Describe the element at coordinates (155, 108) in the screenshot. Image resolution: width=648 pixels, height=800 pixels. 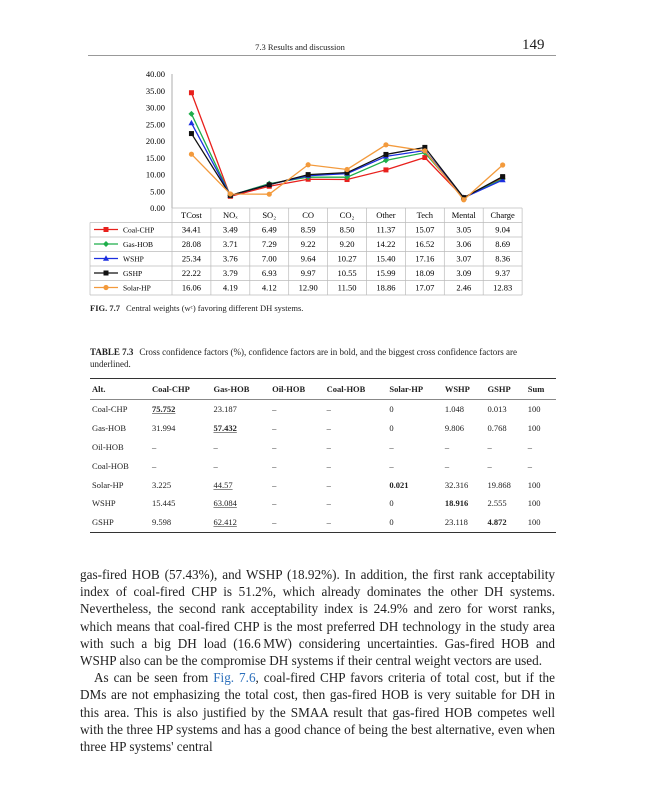
I see `y-tick-label: 30.00` at that location.